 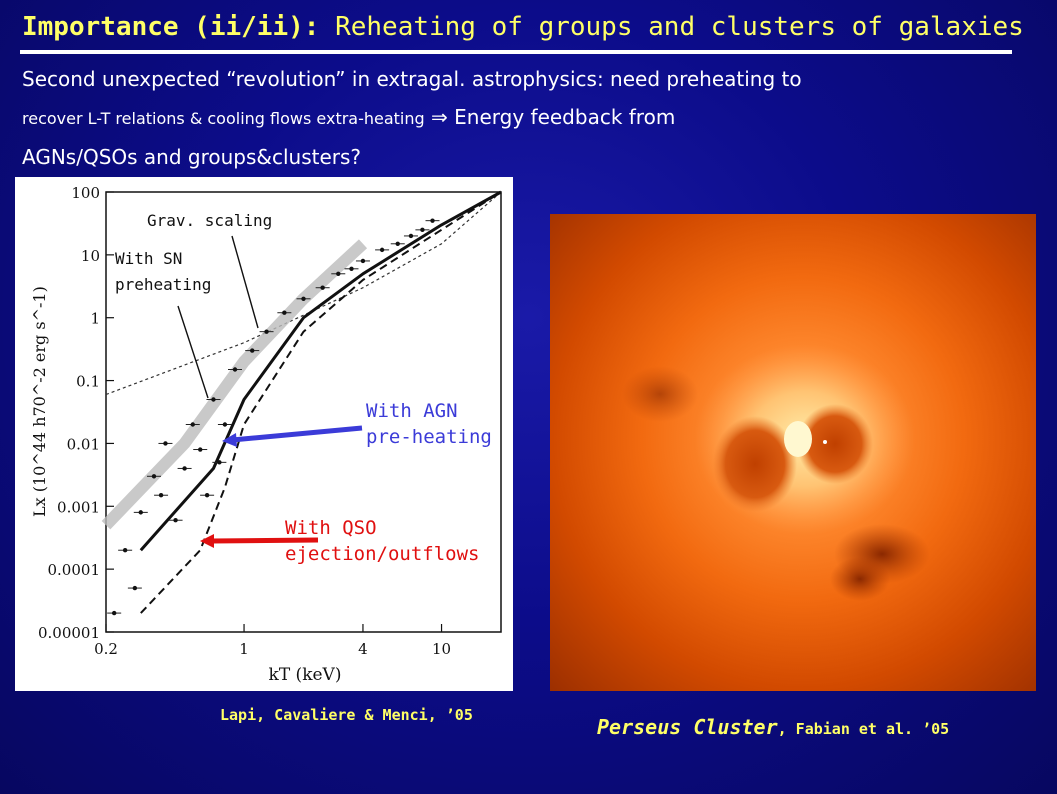 I want to click on annotation-sn-2: preheating, so click(x=163, y=284).